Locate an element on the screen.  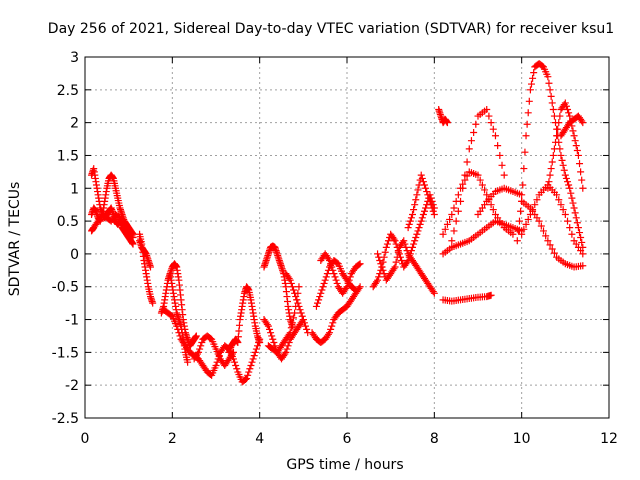
x-tick-label: 10 is located at coordinates (522, 439).